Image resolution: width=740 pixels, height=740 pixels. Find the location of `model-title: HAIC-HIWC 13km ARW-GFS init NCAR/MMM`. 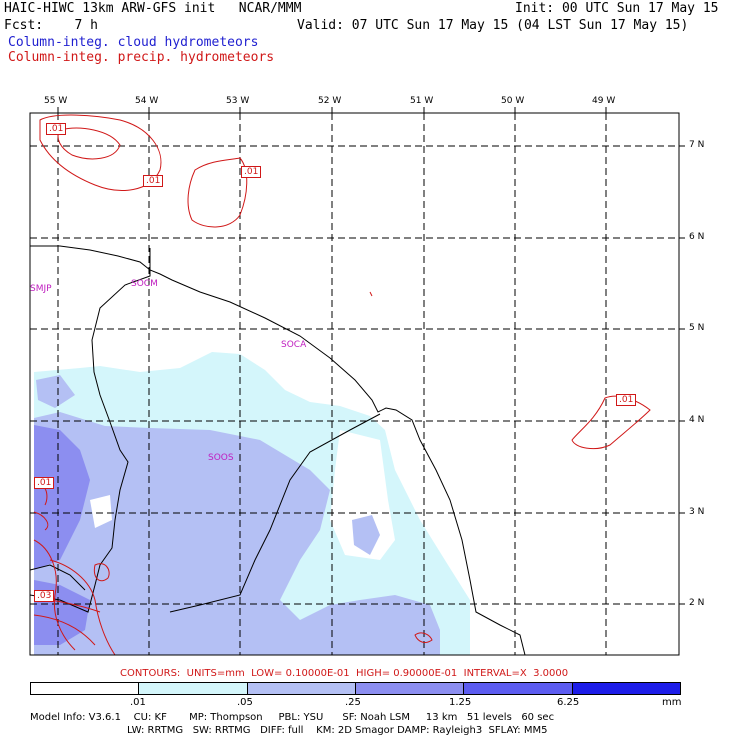

model-title: HAIC-HIWC 13km ARW-GFS init NCAR/MMM is located at coordinates (153, 8).